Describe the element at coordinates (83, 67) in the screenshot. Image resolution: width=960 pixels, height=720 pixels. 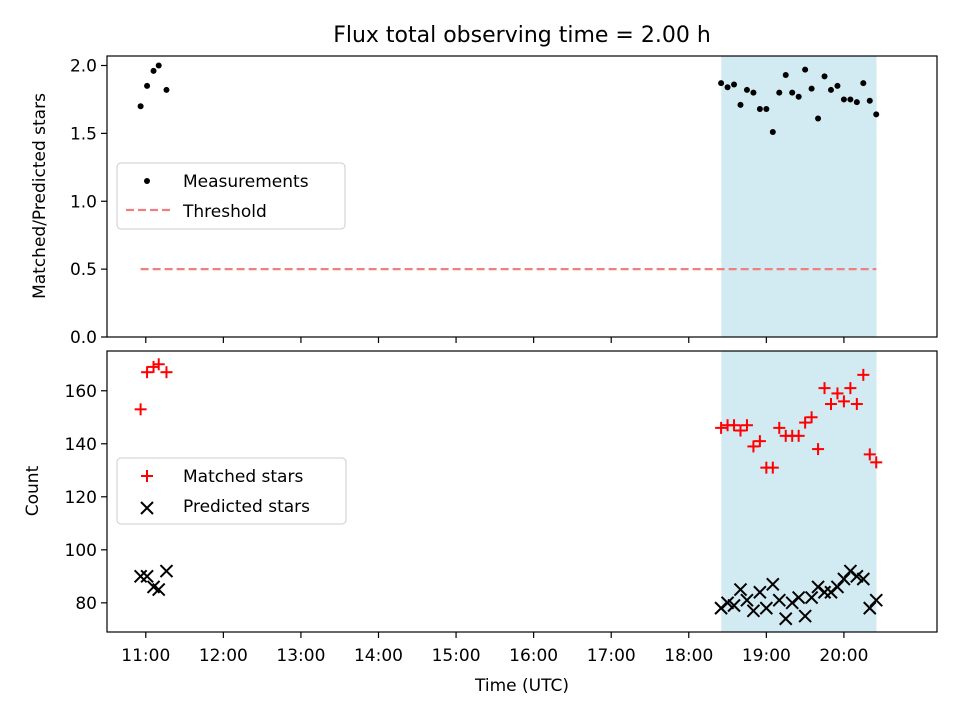
I see `y-tick-label: 2.0` at that location.